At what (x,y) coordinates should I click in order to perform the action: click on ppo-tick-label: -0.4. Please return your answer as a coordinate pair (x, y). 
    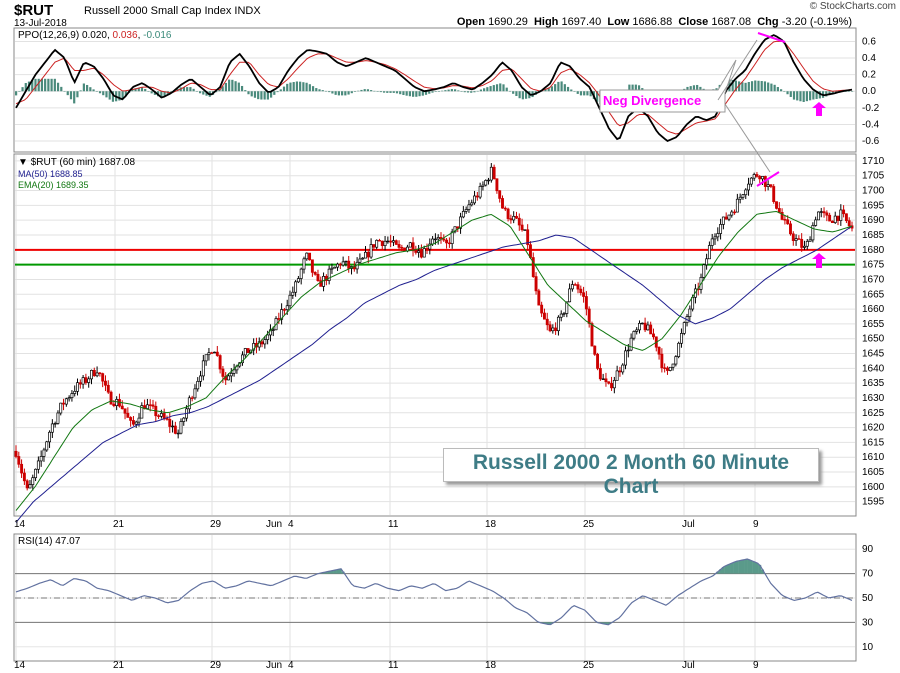
    Looking at the image, I should click on (871, 124).